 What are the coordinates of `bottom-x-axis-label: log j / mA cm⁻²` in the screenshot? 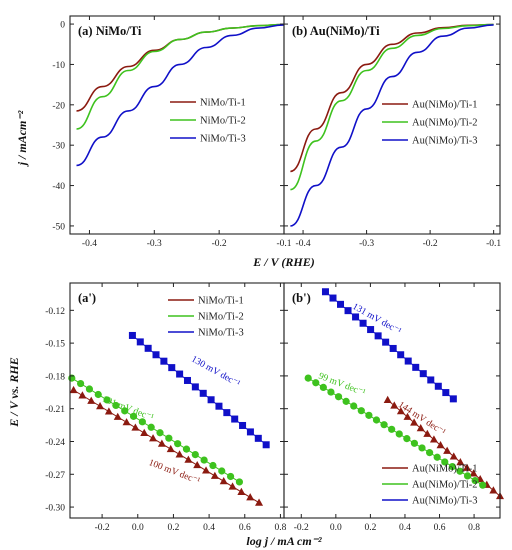 It's located at (284, 541).